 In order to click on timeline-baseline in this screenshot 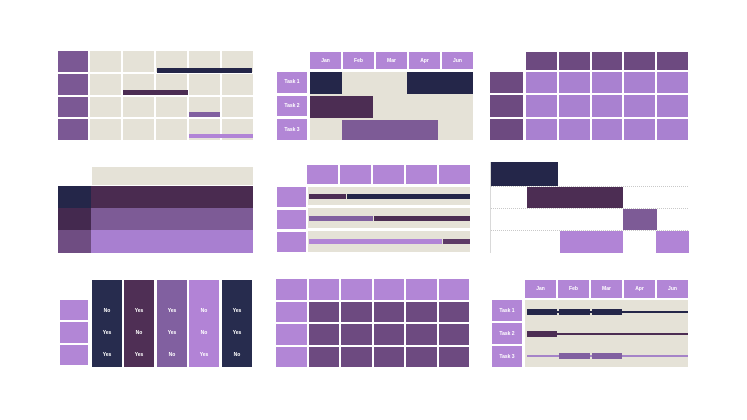, I will do `click(607, 334)`.